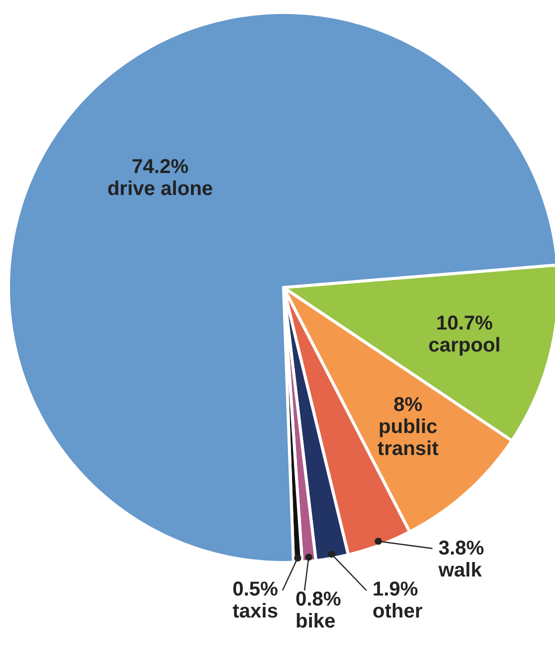 The height and width of the screenshot is (646, 555). I want to click on slice-label: carpool, so click(464, 345).